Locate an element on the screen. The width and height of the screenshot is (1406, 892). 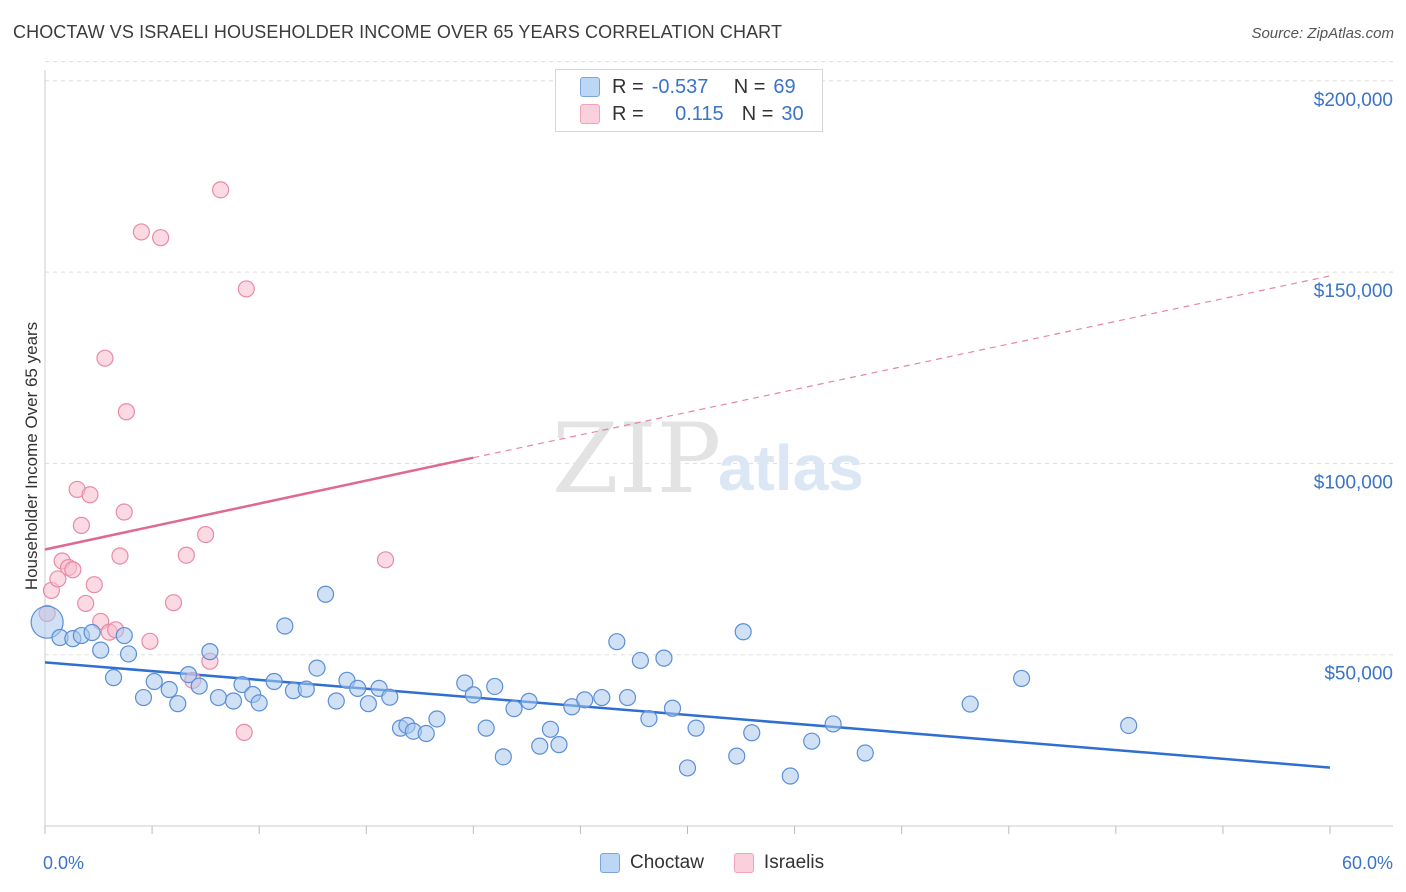
x-tick-label-min: 0.0% is located at coordinates (63, 863).